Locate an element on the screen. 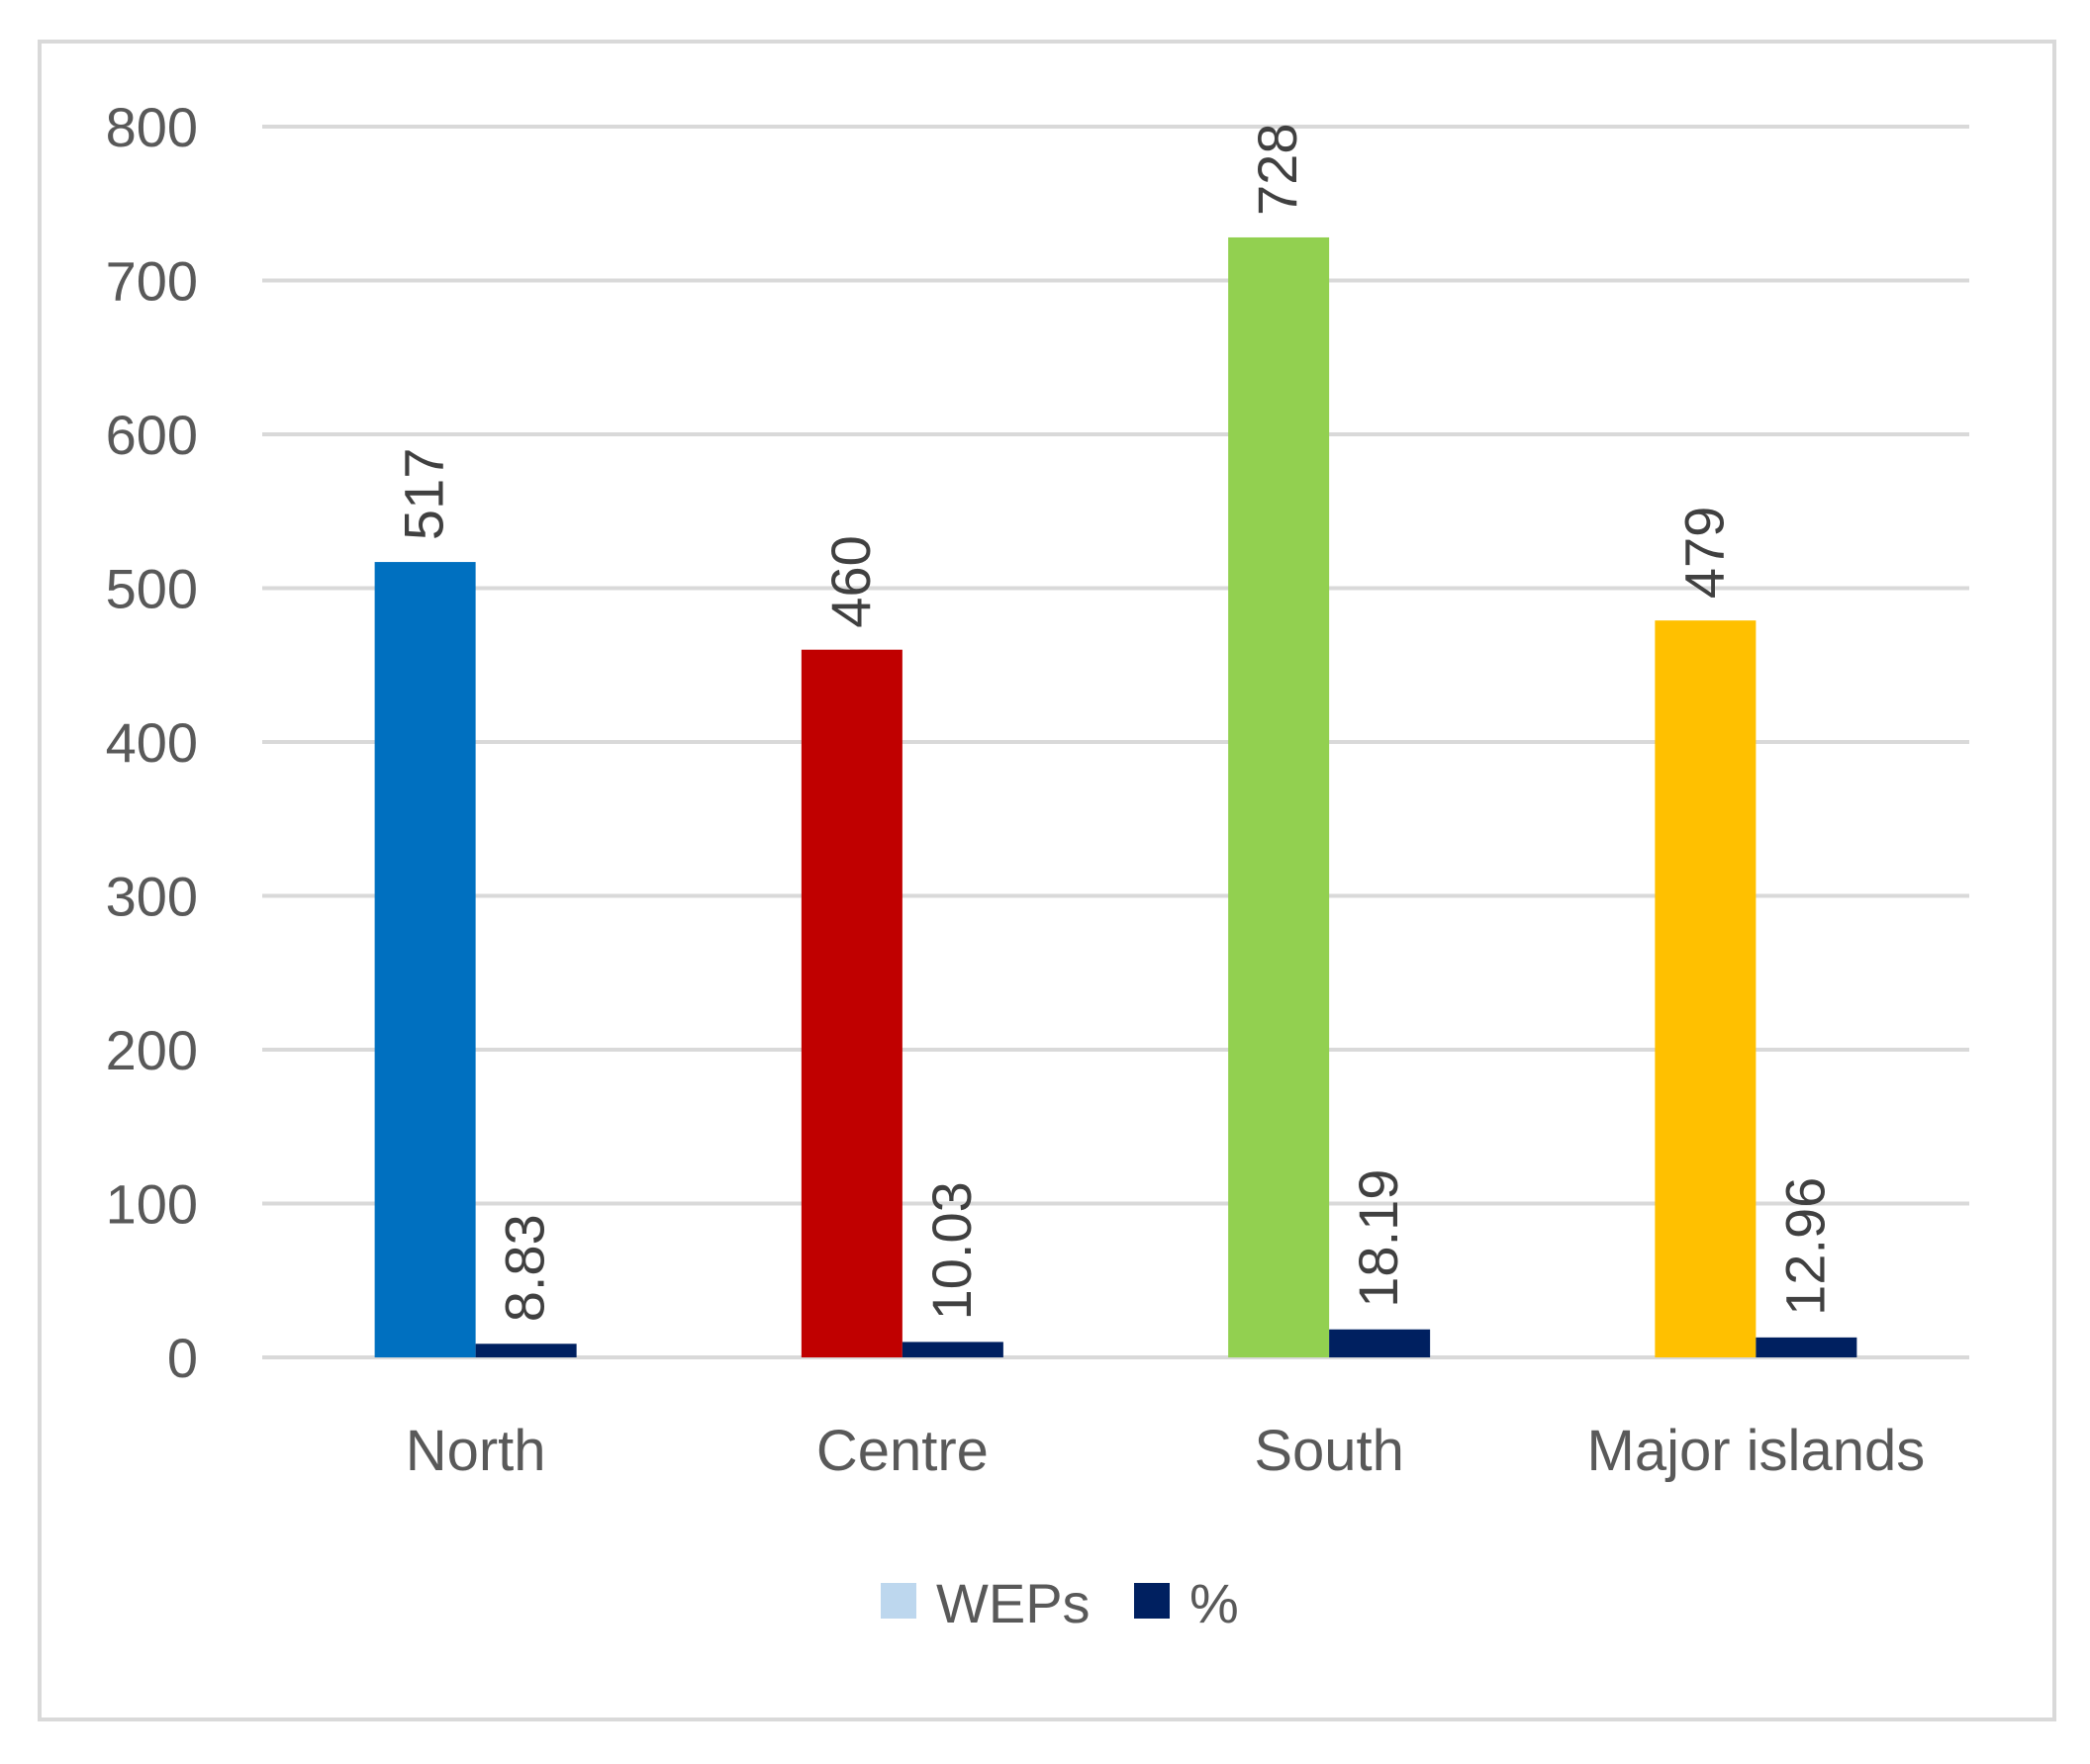 This screenshot has width=2090, height=1764. y-axis-ticks: 0 100 200 300 400 500 600 700 800 is located at coordinates (152, 742).